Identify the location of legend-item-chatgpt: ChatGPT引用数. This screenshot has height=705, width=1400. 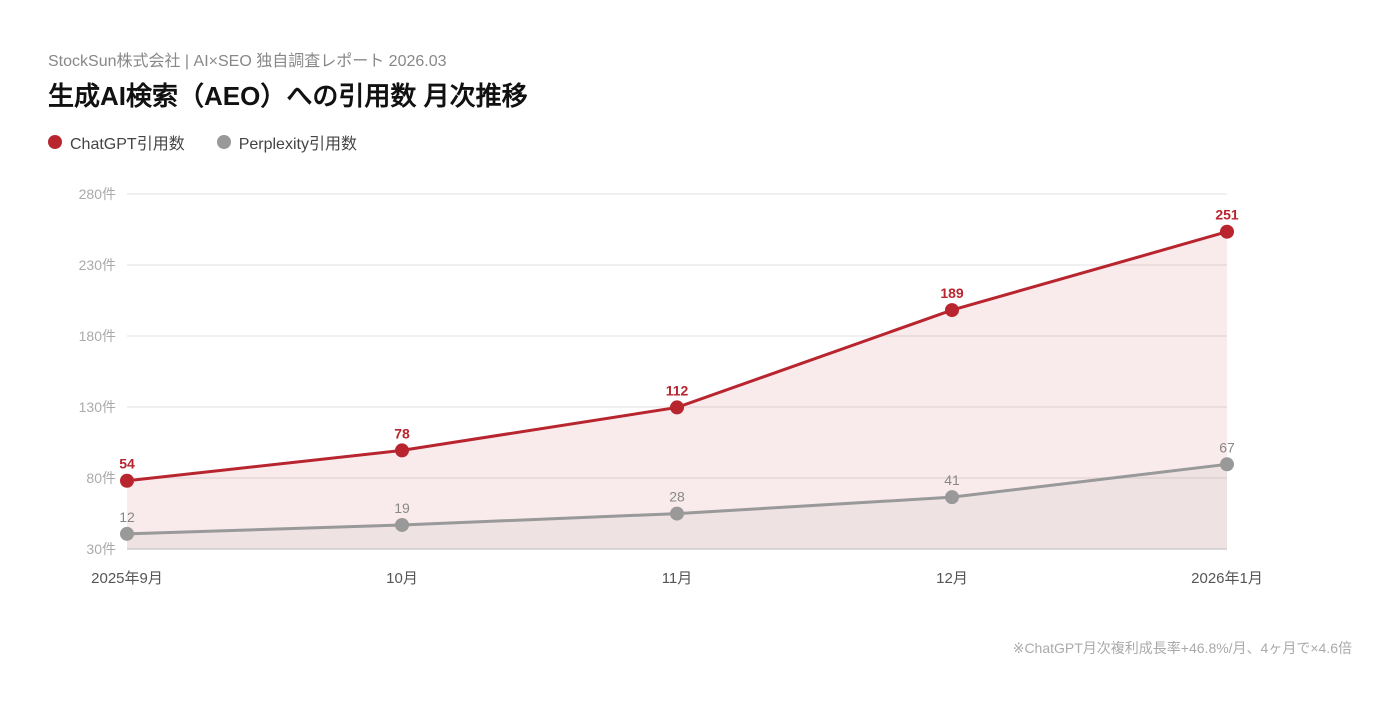
(116, 142).